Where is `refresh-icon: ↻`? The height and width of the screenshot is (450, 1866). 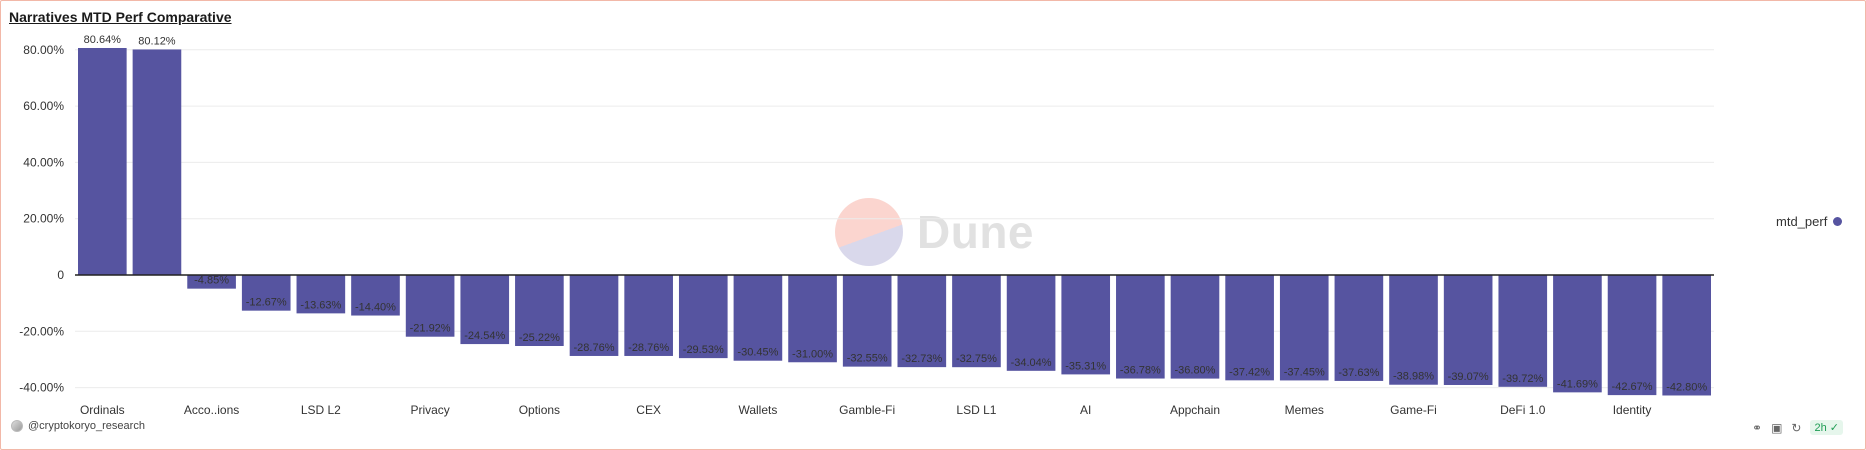
refresh-icon: ↻ is located at coordinates (1796, 427).